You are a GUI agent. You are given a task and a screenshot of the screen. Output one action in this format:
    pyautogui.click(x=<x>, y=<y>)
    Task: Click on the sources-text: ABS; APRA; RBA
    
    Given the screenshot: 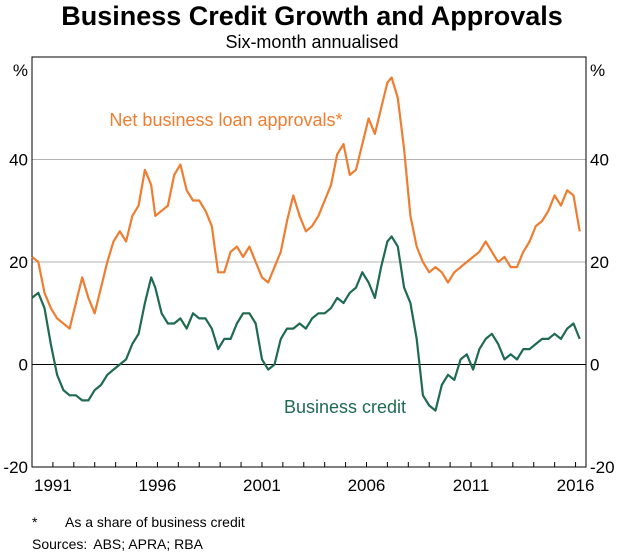 What is the action you would take?
    pyautogui.click(x=148, y=544)
    